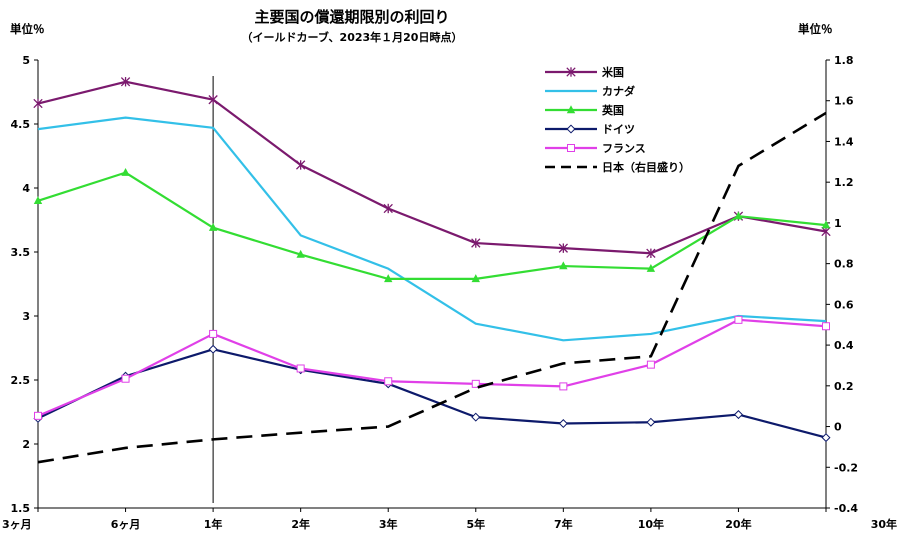 The width and height of the screenshot is (900, 549). What do you see at coordinates (21, 380) in the screenshot?
I see `left-axis-tick-label: 2.5` at bounding box center [21, 380].